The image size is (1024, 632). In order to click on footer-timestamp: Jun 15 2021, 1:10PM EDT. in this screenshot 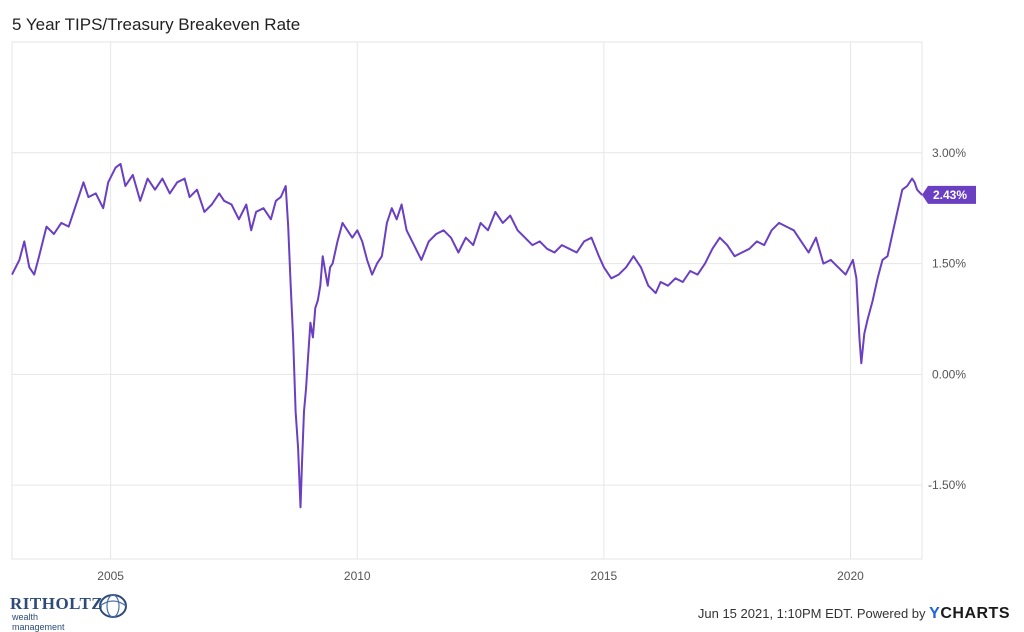, I will do `click(775, 613)`.